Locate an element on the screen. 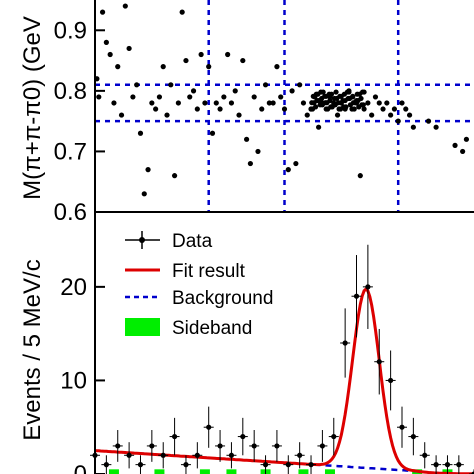  bottom-y-tick-label: 10 is located at coordinates (73, 380).